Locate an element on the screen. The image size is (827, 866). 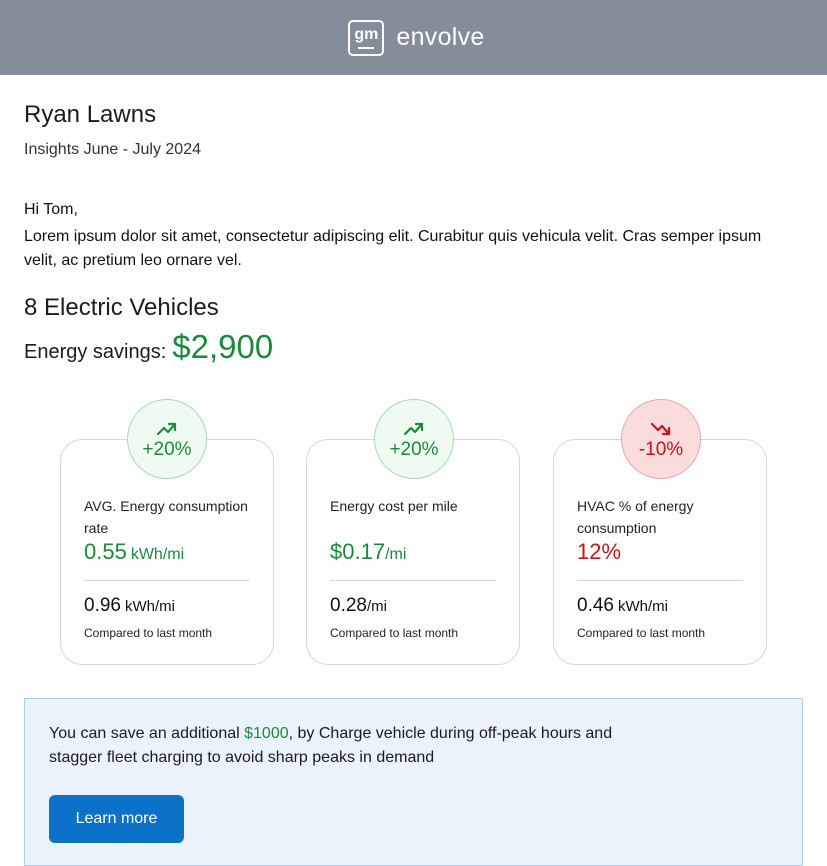
metric-unit: kWh/mi is located at coordinates (157, 554).